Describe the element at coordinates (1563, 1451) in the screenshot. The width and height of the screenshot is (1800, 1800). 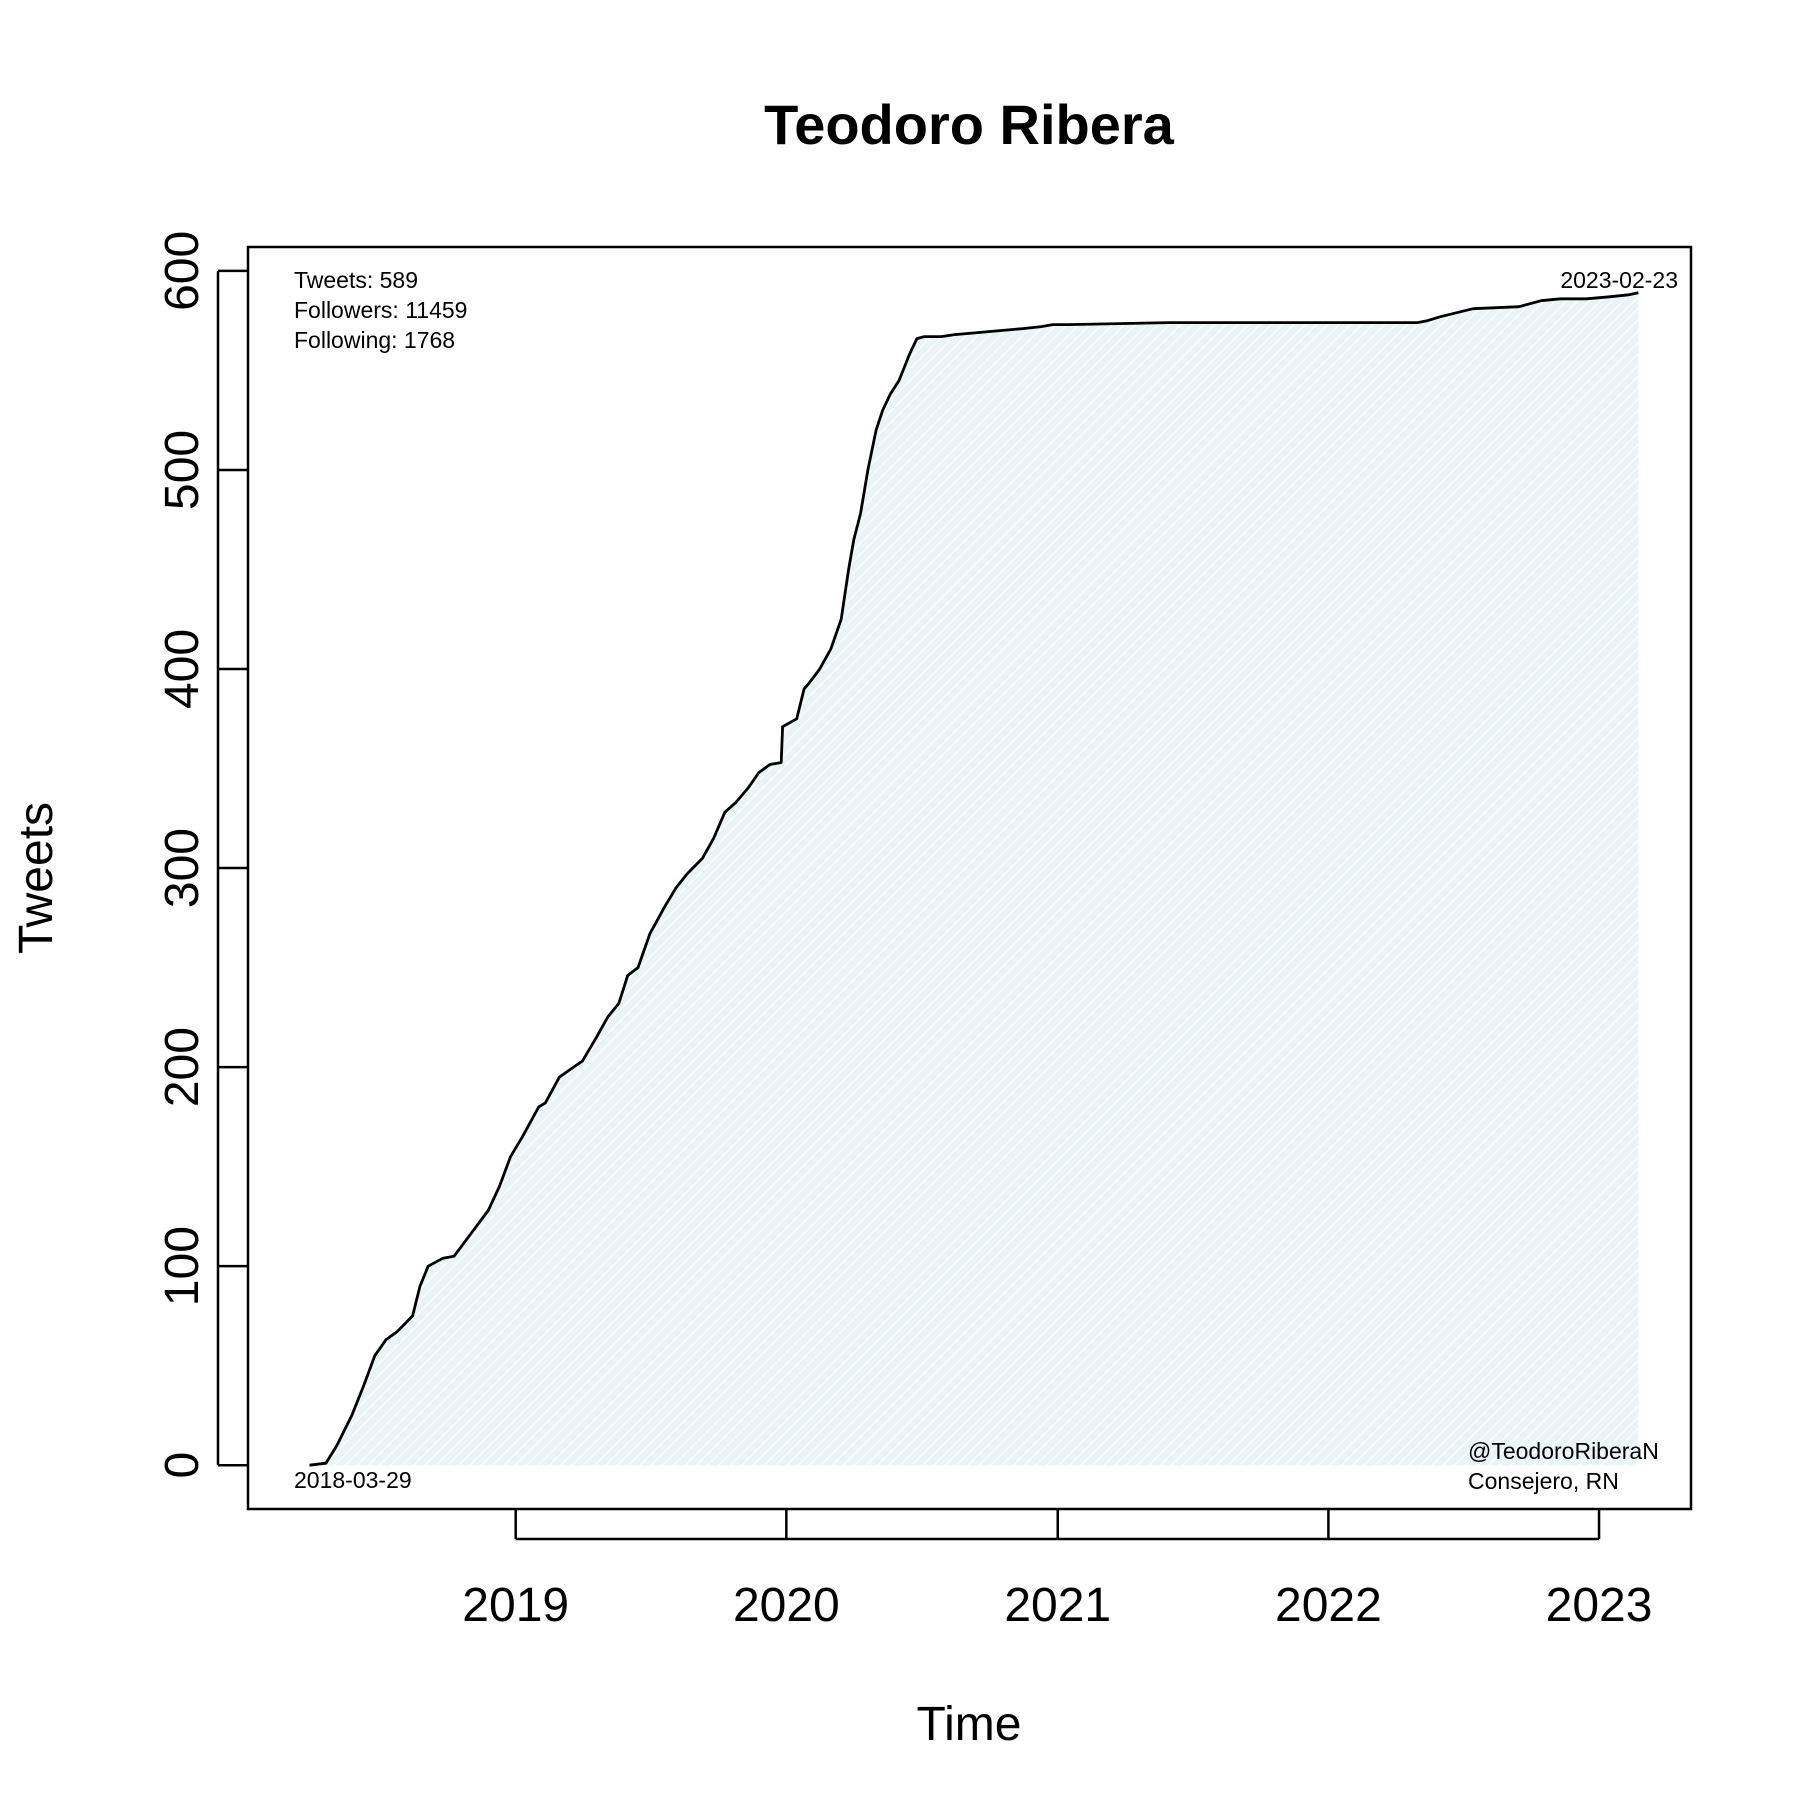
I see `handle-label: @TeodoroRiberaN` at that location.